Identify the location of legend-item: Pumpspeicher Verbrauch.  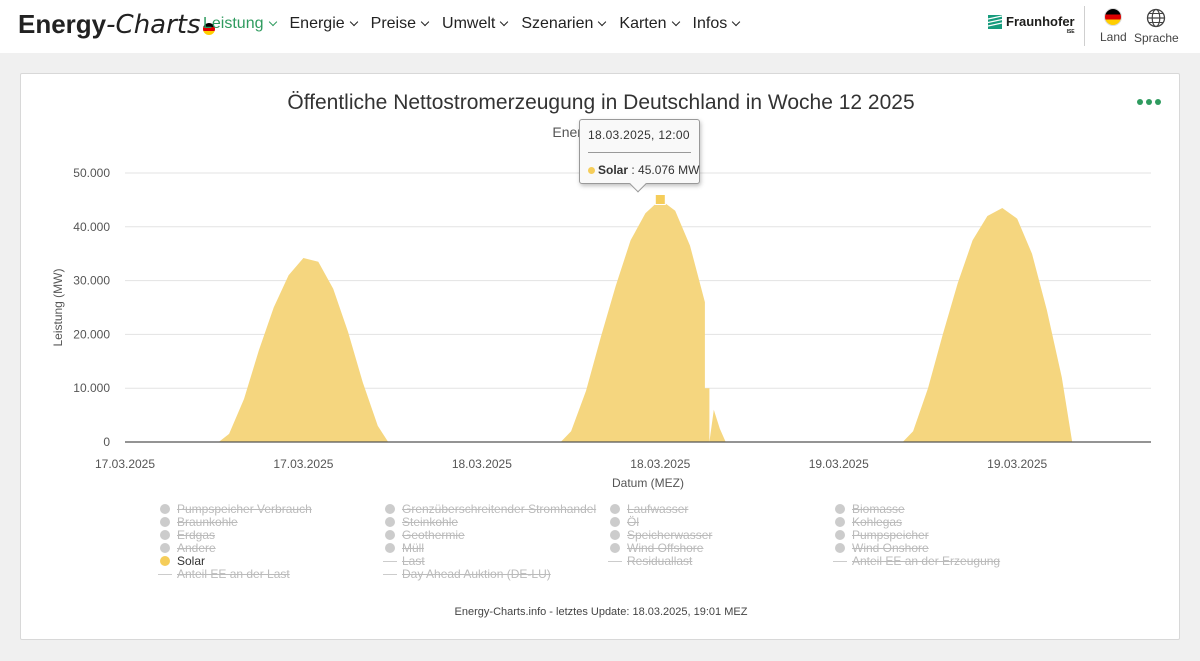
(236, 509).